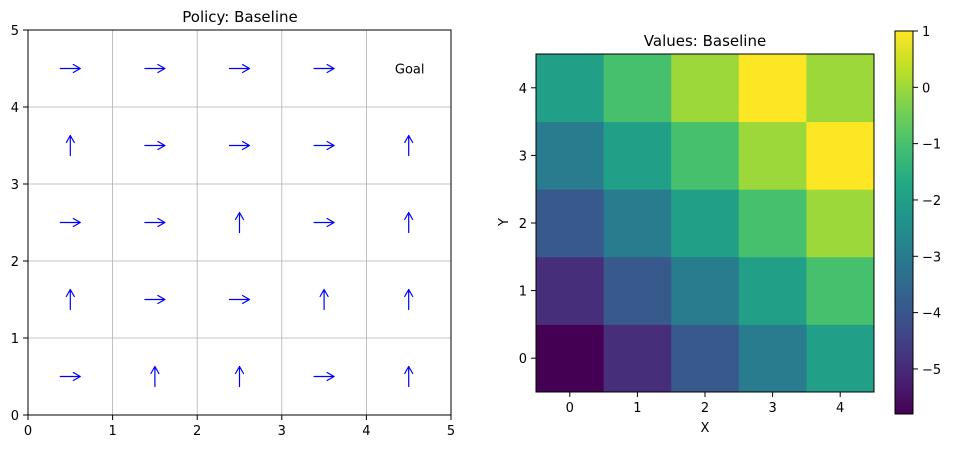 This screenshot has width=954, height=449. I want to click on colorbar-tick-label: −5, so click(931, 370).